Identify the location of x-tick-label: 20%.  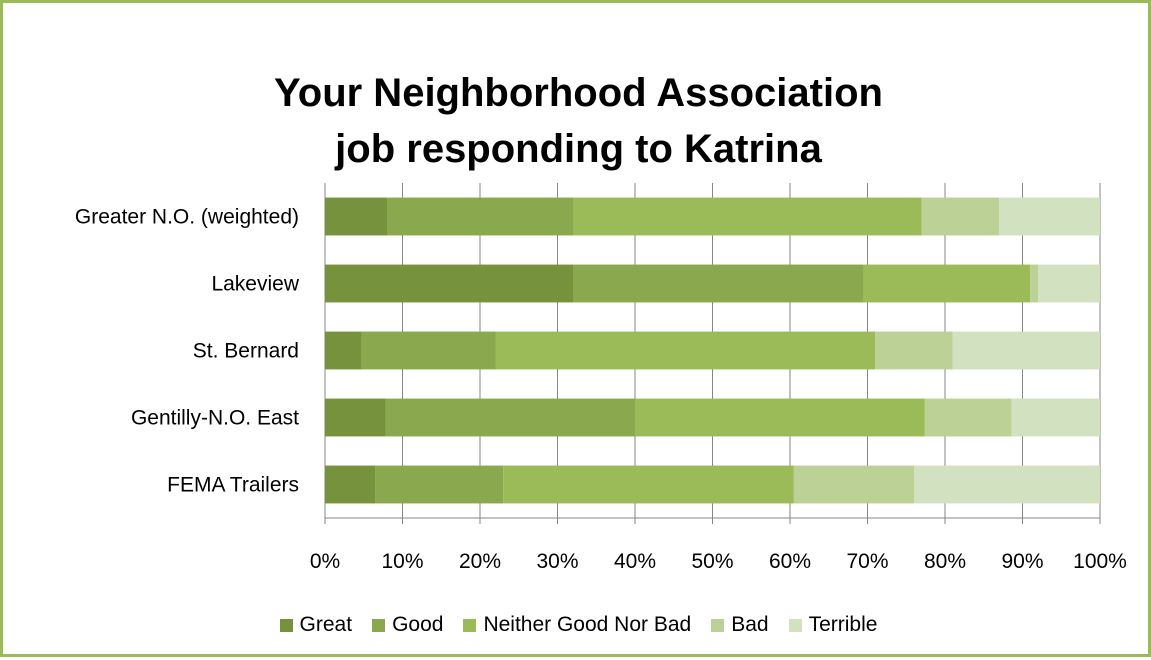
(480, 561).